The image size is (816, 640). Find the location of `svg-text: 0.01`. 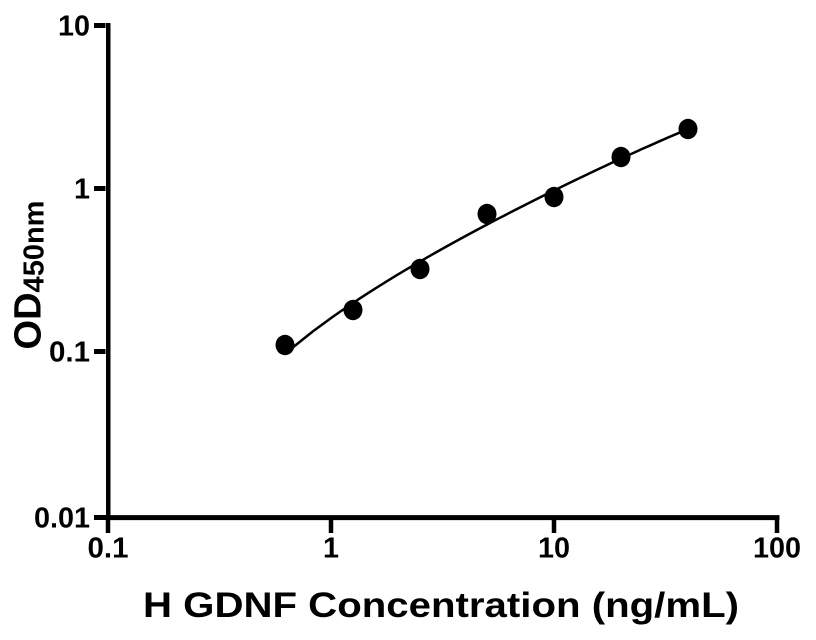

svg-text: 0.01 is located at coordinates (62, 518).